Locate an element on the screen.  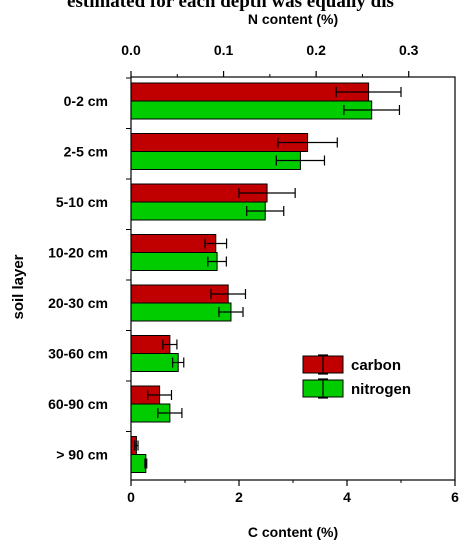
y-axis-label: soil layer is located at coordinates (18, 286).